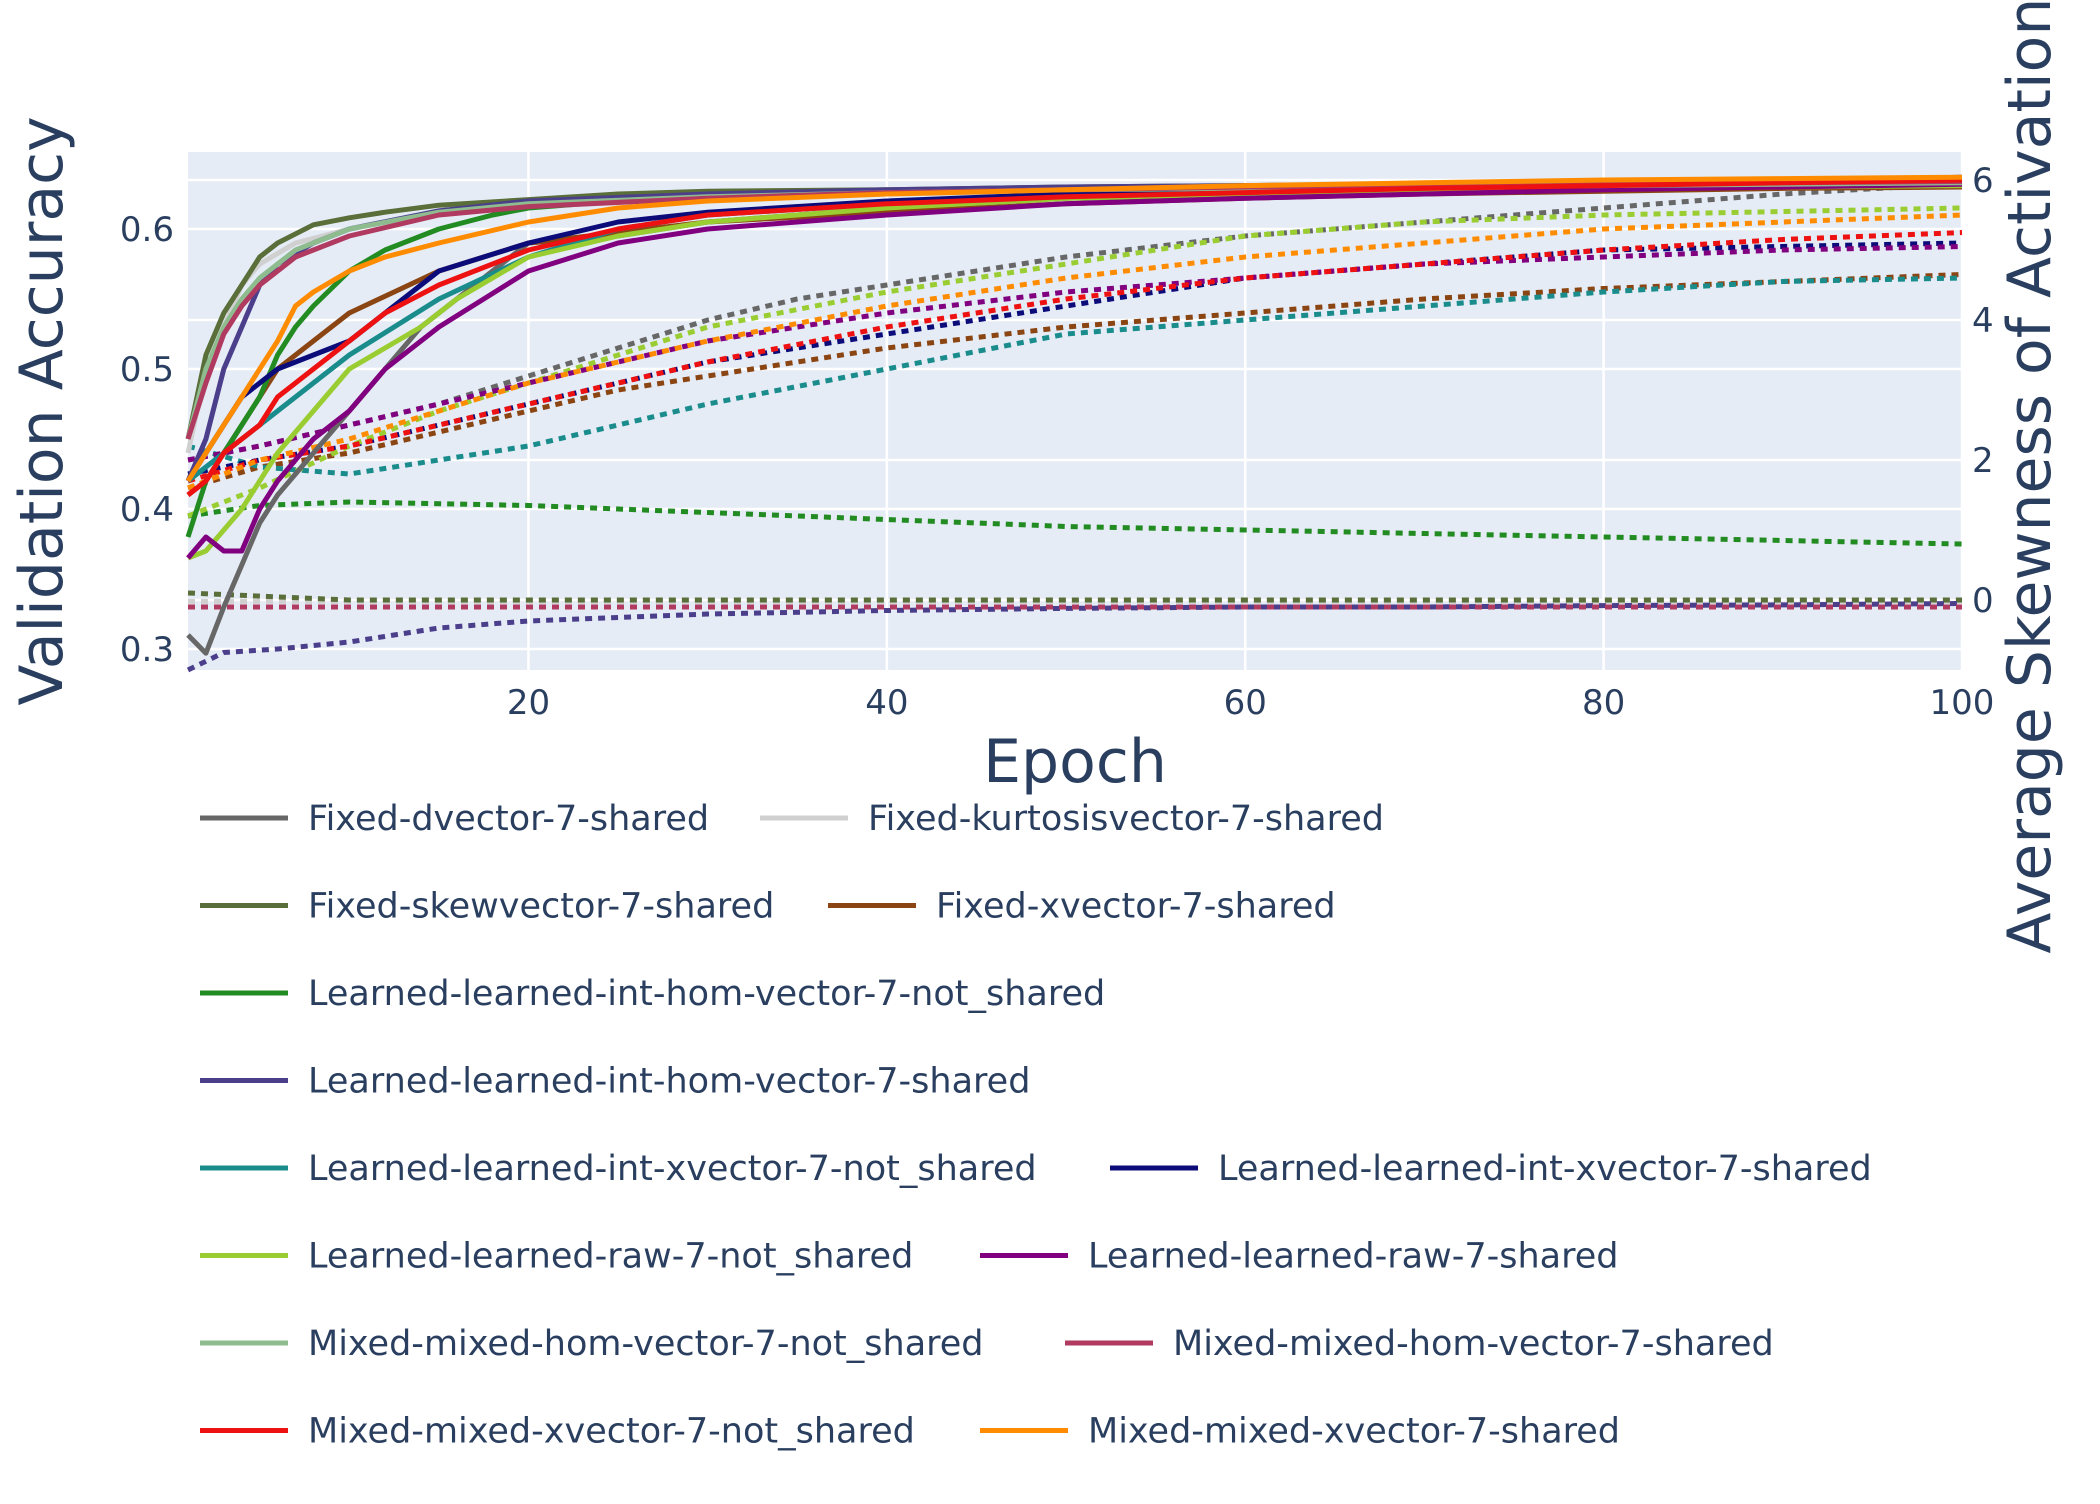 Image resolution: width=2100 pixels, height=1504 pixels. What do you see at coordinates (508, 819) in the screenshot?
I see `legend-label-0: Fixed-dvector-7-shared` at bounding box center [508, 819].